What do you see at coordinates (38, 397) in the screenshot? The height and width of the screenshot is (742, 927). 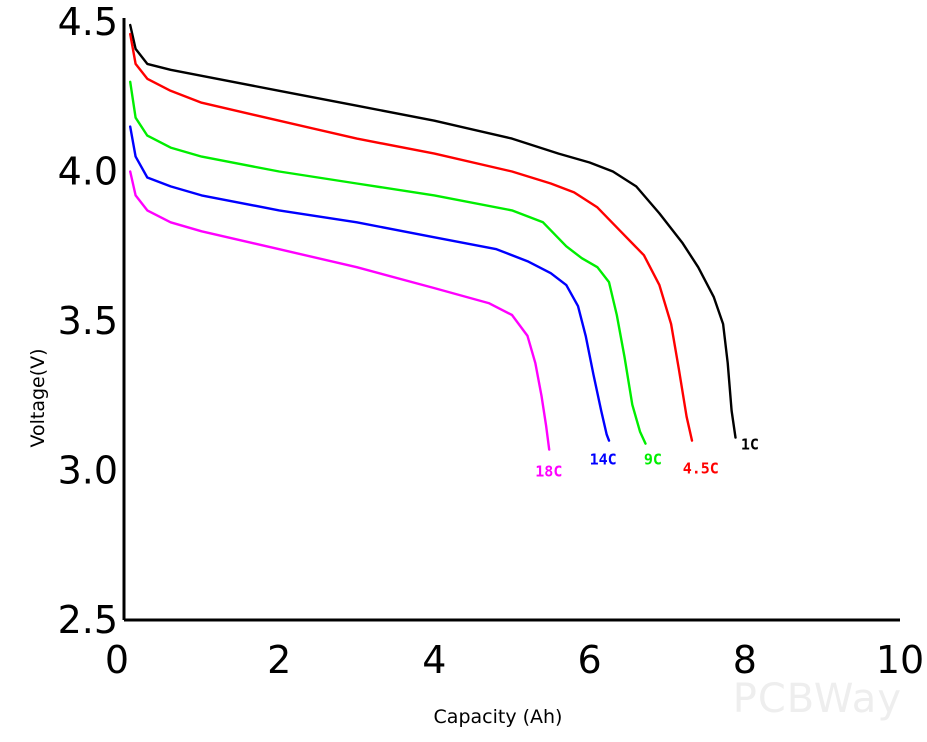 I see `y-axis-title: Voltage(V)` at bounding box center [38, 397].